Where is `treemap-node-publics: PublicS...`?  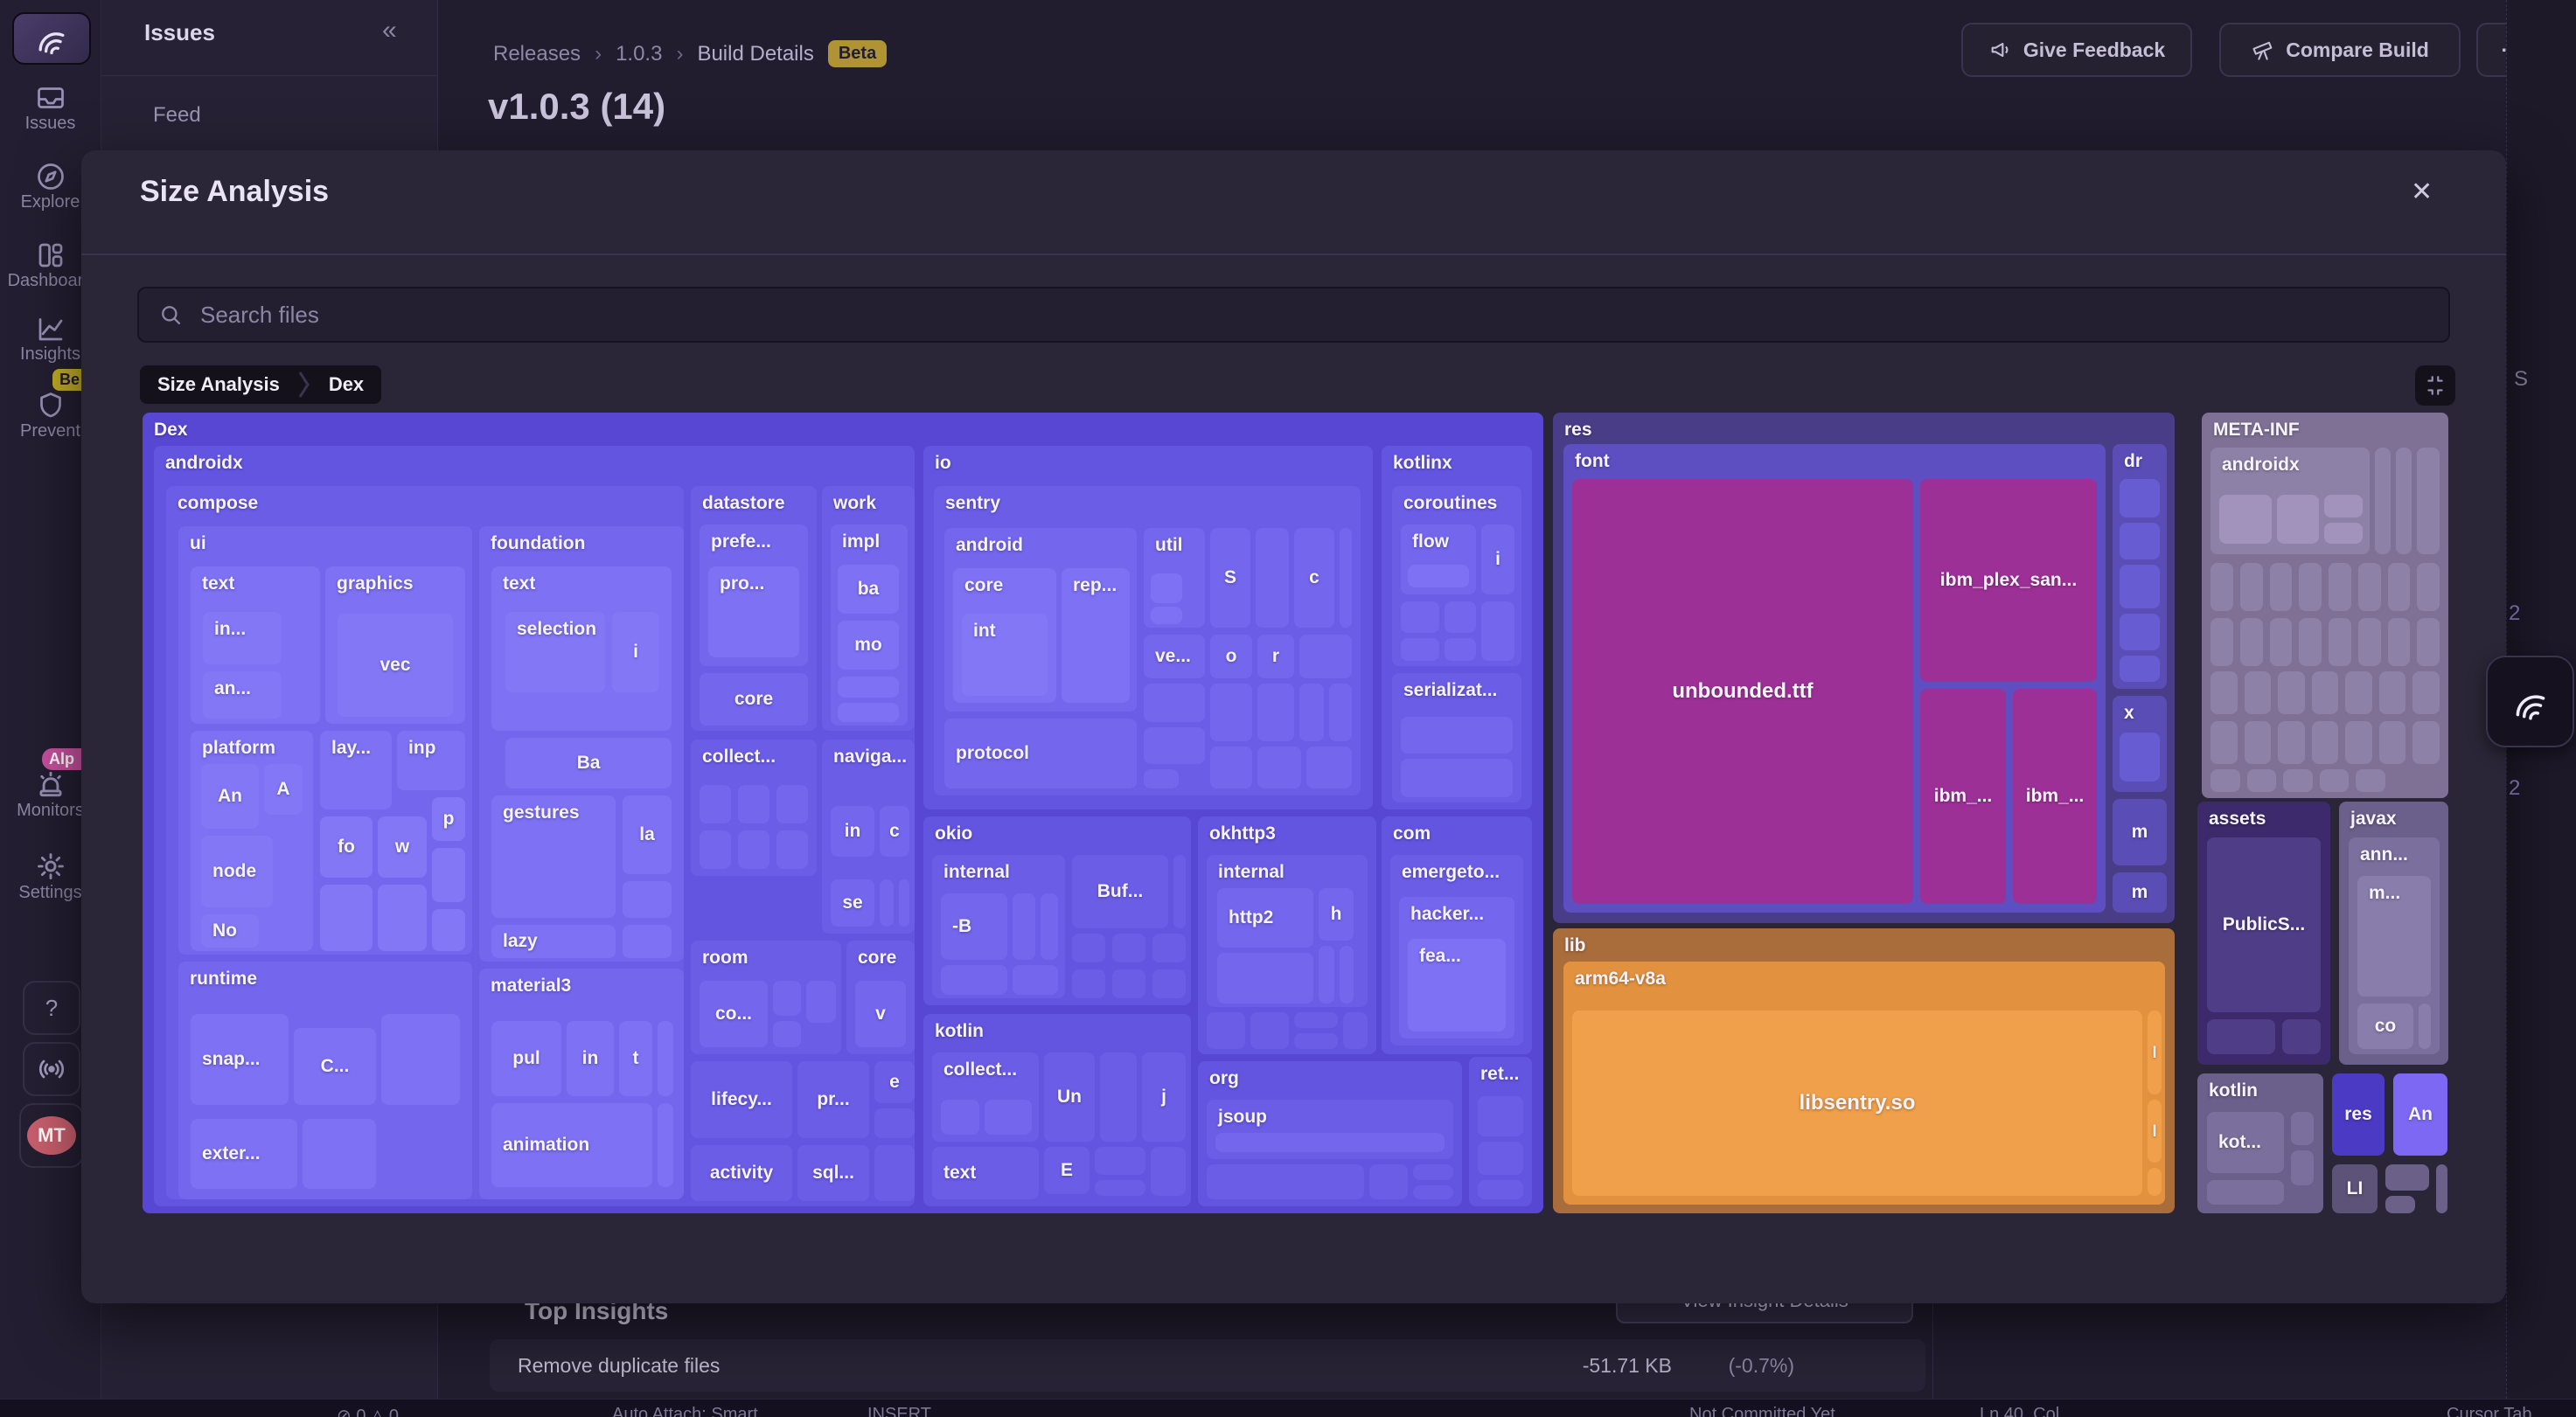 treemap-node-publics: PublicS... is located at coordinates (2264, 924).